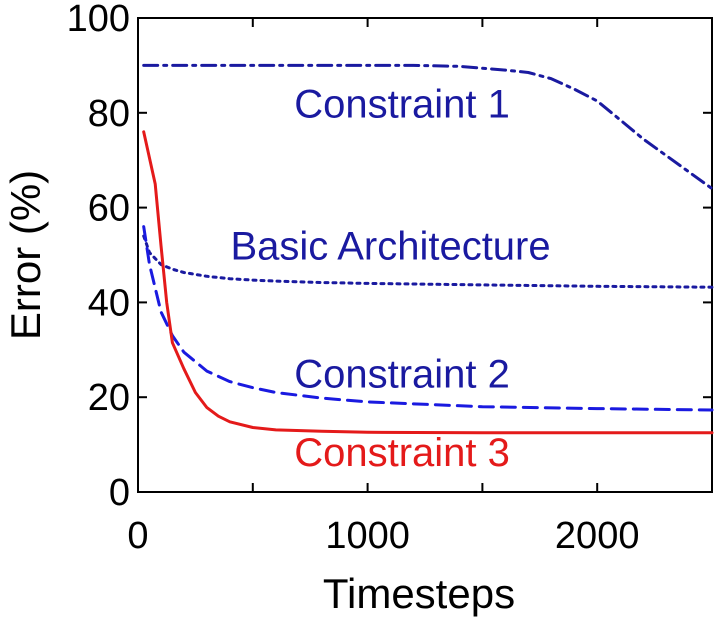 The height and width of the screenshot is (625, 721). Describe the element at coordinates (419, 593) in the screenshot. I see `x-axis-label: Timesteps` at that location.